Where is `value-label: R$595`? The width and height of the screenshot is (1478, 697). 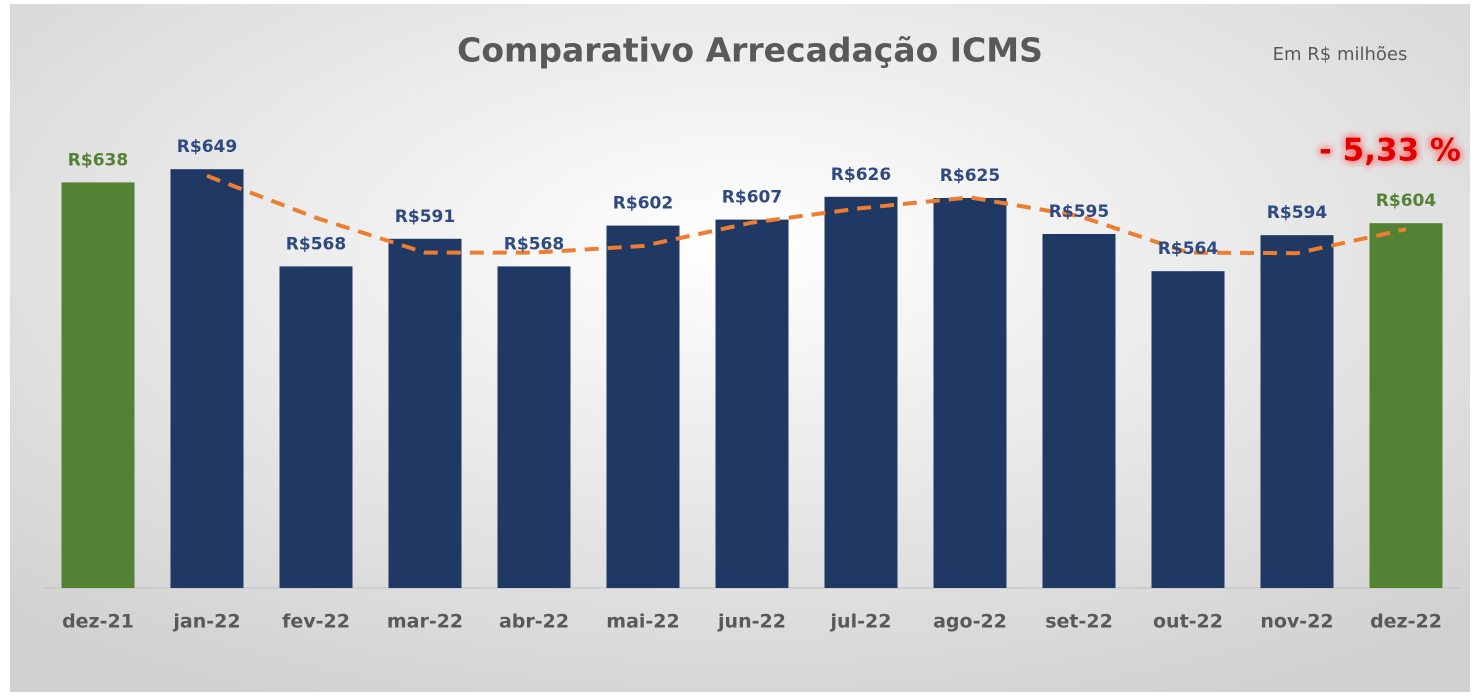
value-label: R$595 is located at coordinates (1079, 212).